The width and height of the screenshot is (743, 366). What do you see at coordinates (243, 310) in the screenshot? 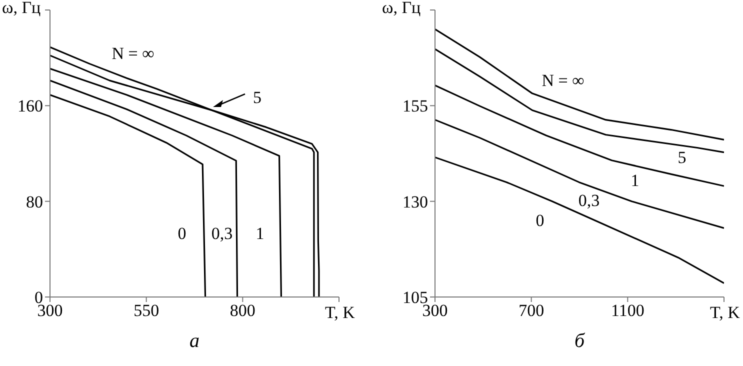
I see `x-tick-label: 800` at bounding box center [243, 310].